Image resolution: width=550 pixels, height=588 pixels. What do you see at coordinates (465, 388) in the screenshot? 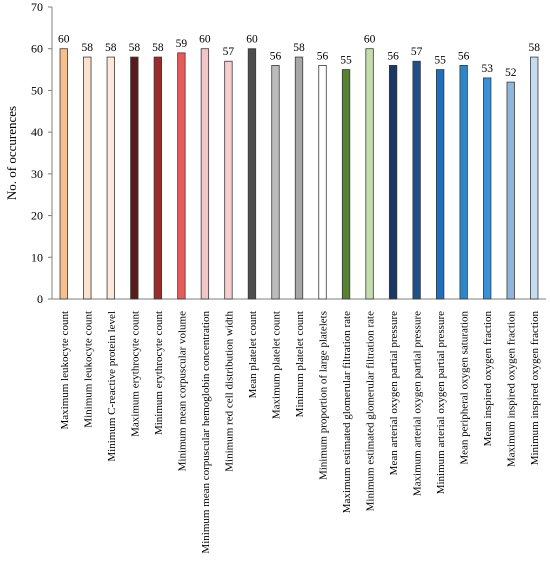
I see `category-label: Mean peripheral oxygen saturation` at bounding box center [465, 388].